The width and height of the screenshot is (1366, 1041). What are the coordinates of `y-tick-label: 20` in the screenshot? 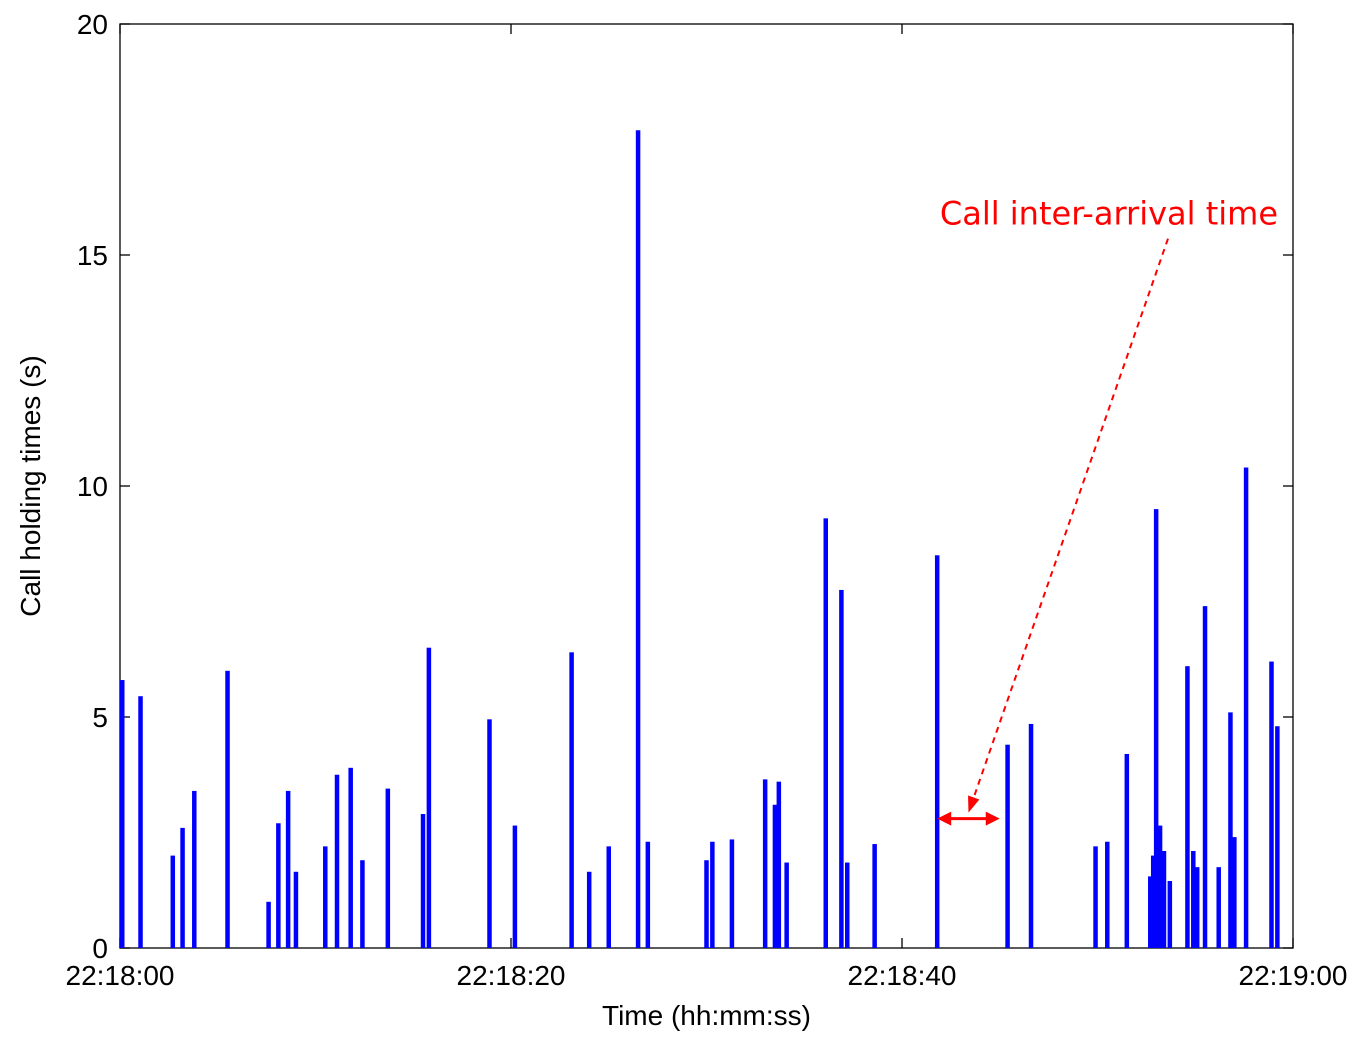 It's located at (92, 24).